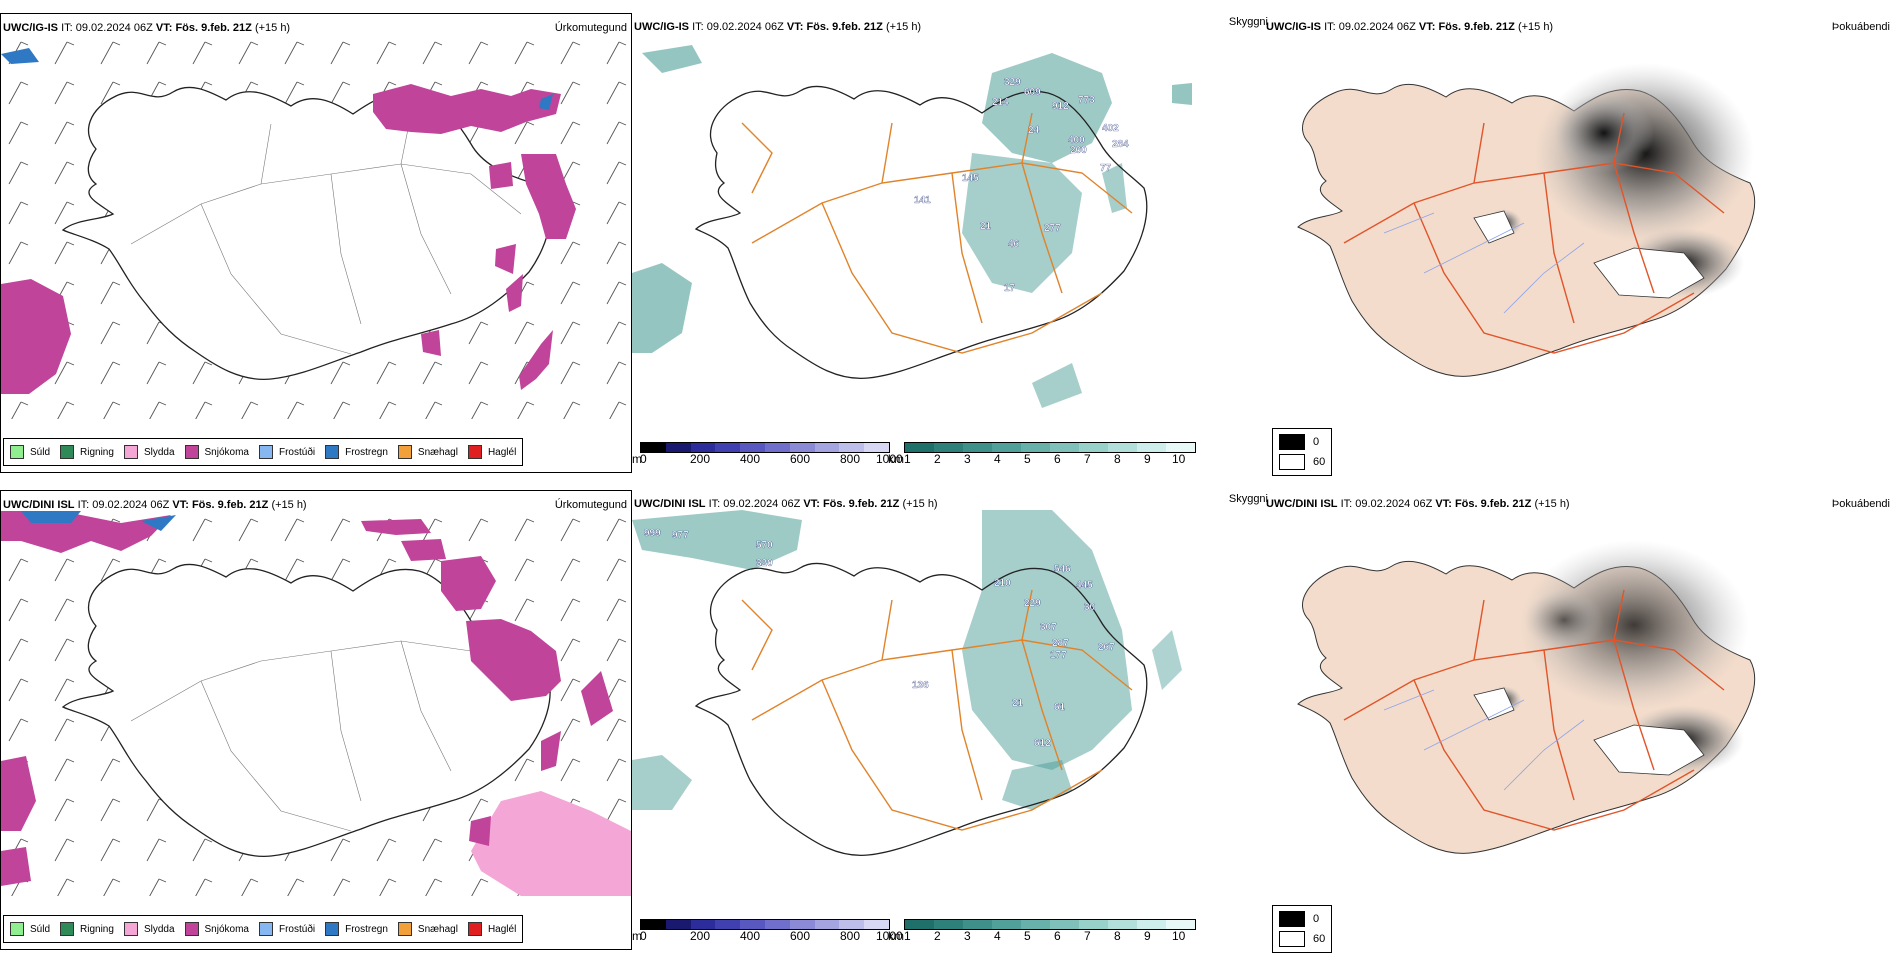  Describe the element at coordinates (40, 929) in the screenshot. I see `legend-label: Súld` at that location.